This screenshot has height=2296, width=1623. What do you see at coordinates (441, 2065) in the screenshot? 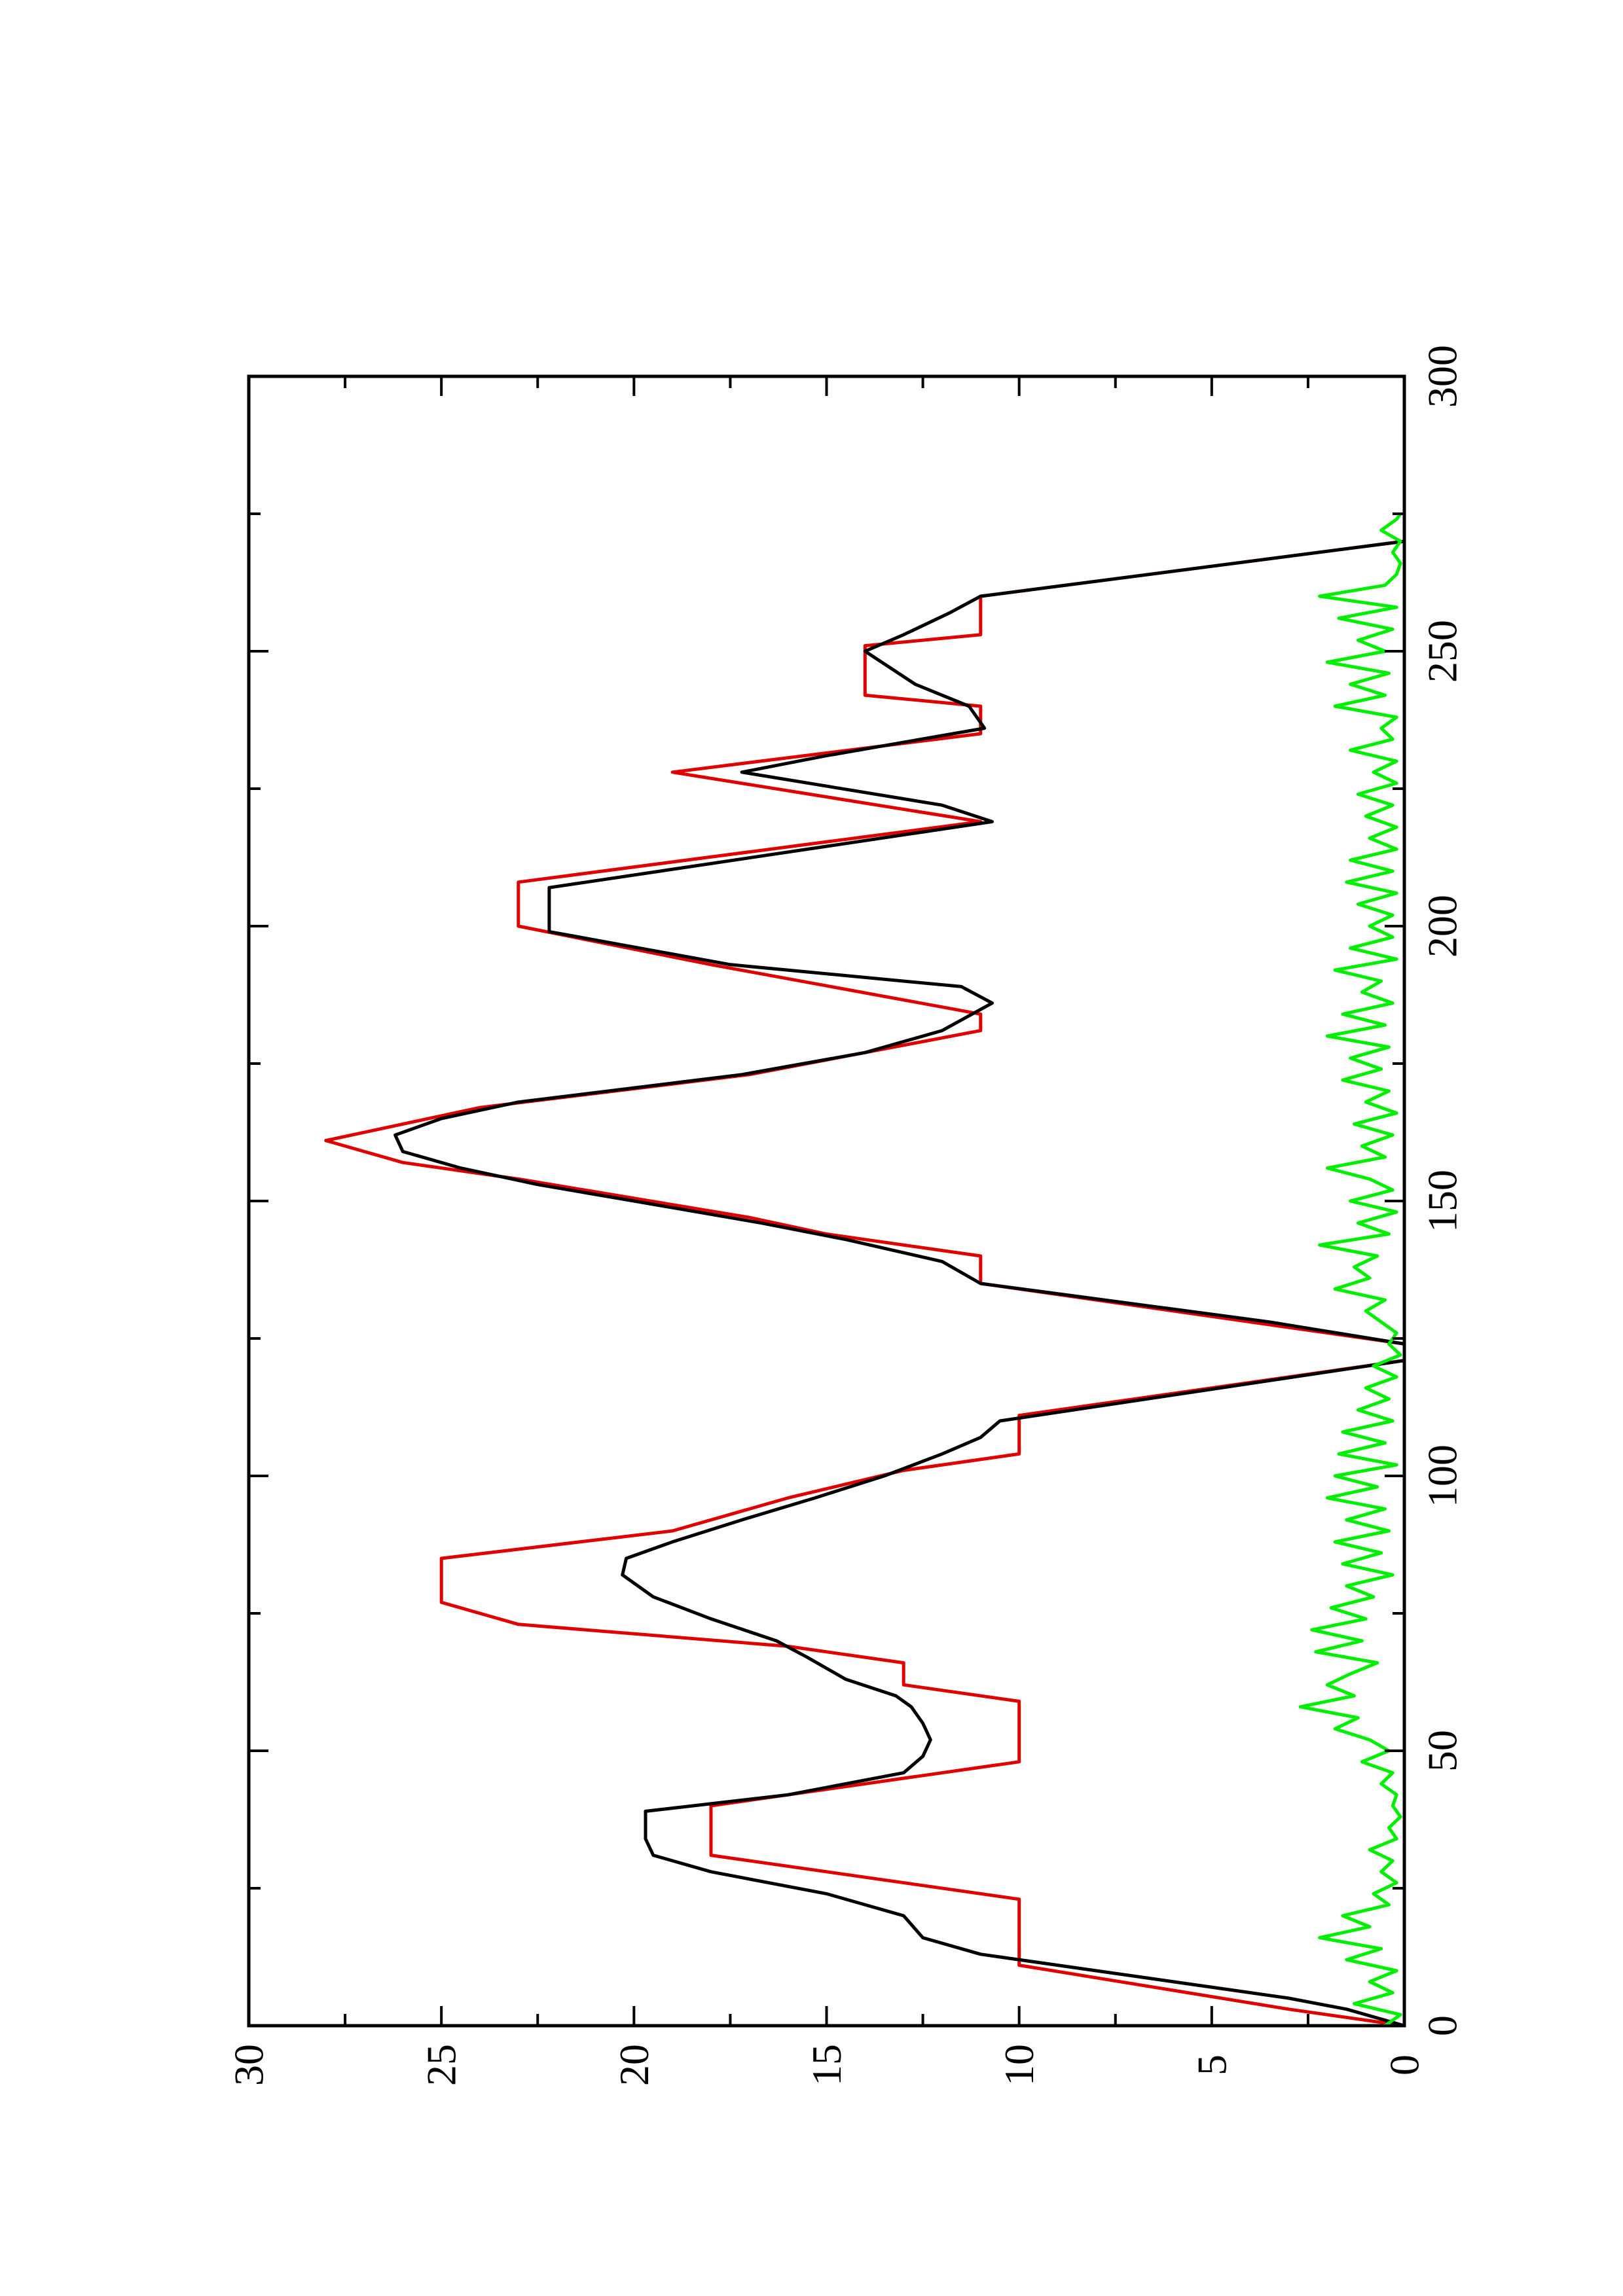
I see `y-tick-label: 25` at bounding box center [441, 2065].